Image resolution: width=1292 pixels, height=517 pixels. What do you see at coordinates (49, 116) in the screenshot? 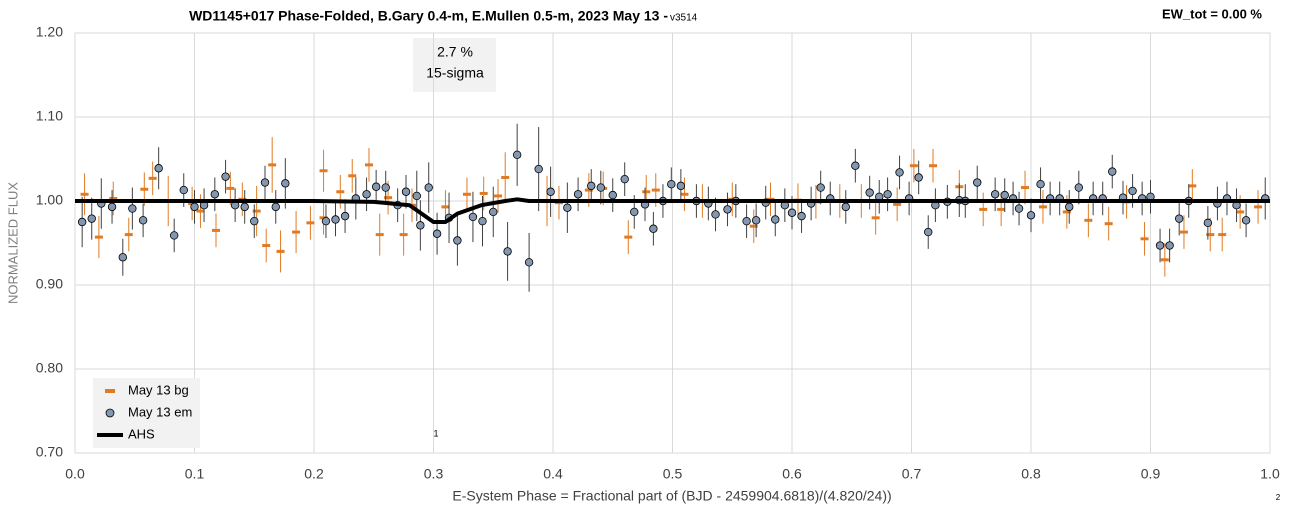
I see `y-tick-label: 1.10` at bounding box center [49, 116].